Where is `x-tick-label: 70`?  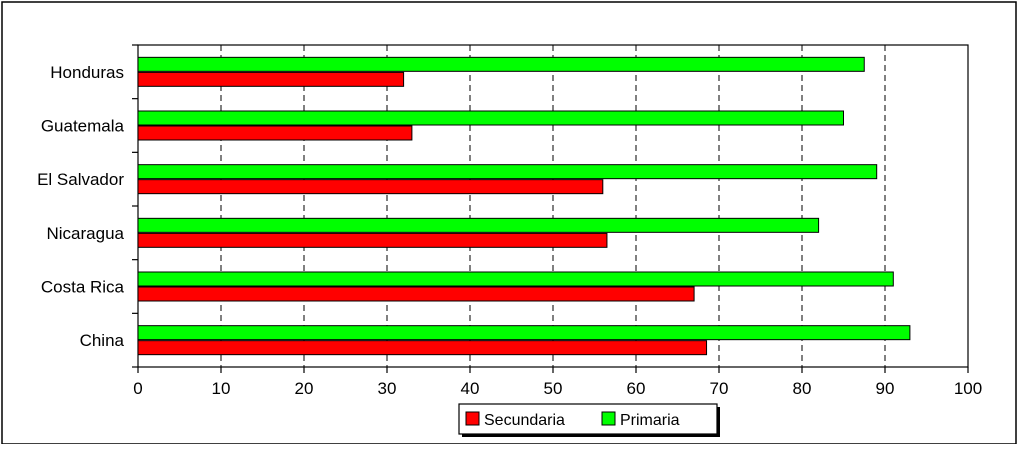 x-tick-label: 70 is located at coordinates (719, 388).